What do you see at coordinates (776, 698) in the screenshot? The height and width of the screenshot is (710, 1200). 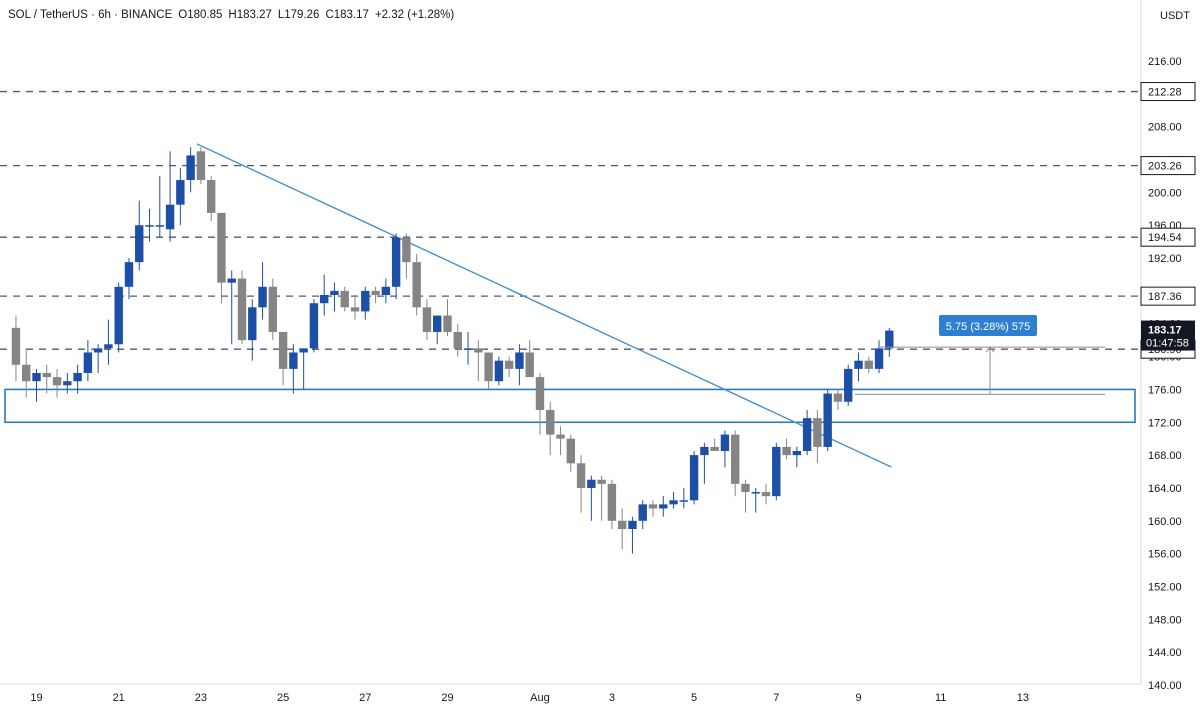 I see `x-tick-label: 7` at bounding box center [776, 698].